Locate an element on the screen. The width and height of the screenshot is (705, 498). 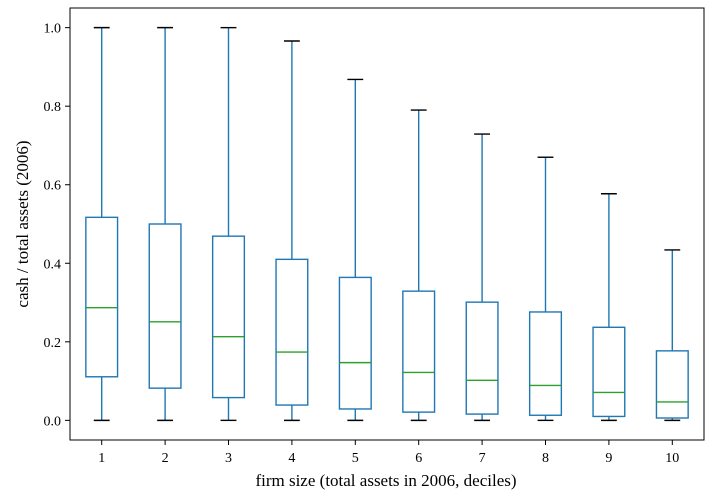
x-tick-label-9: 9 is located at coordinates (608, 458).